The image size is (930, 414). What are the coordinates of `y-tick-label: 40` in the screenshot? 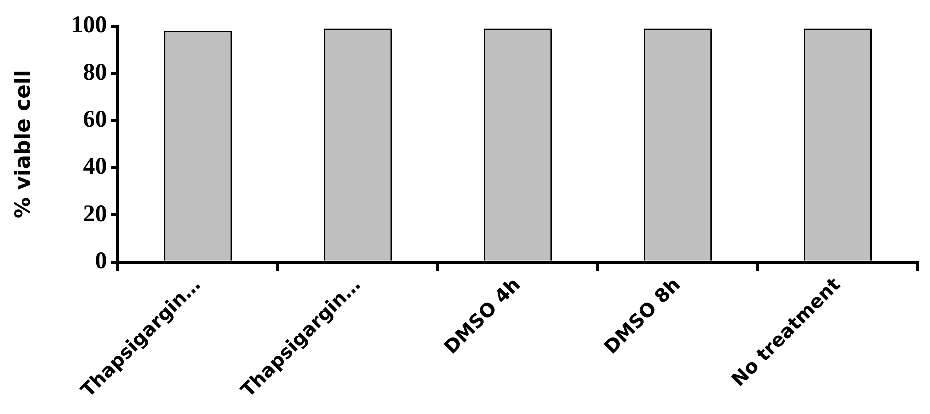 It's located at (95, 167).